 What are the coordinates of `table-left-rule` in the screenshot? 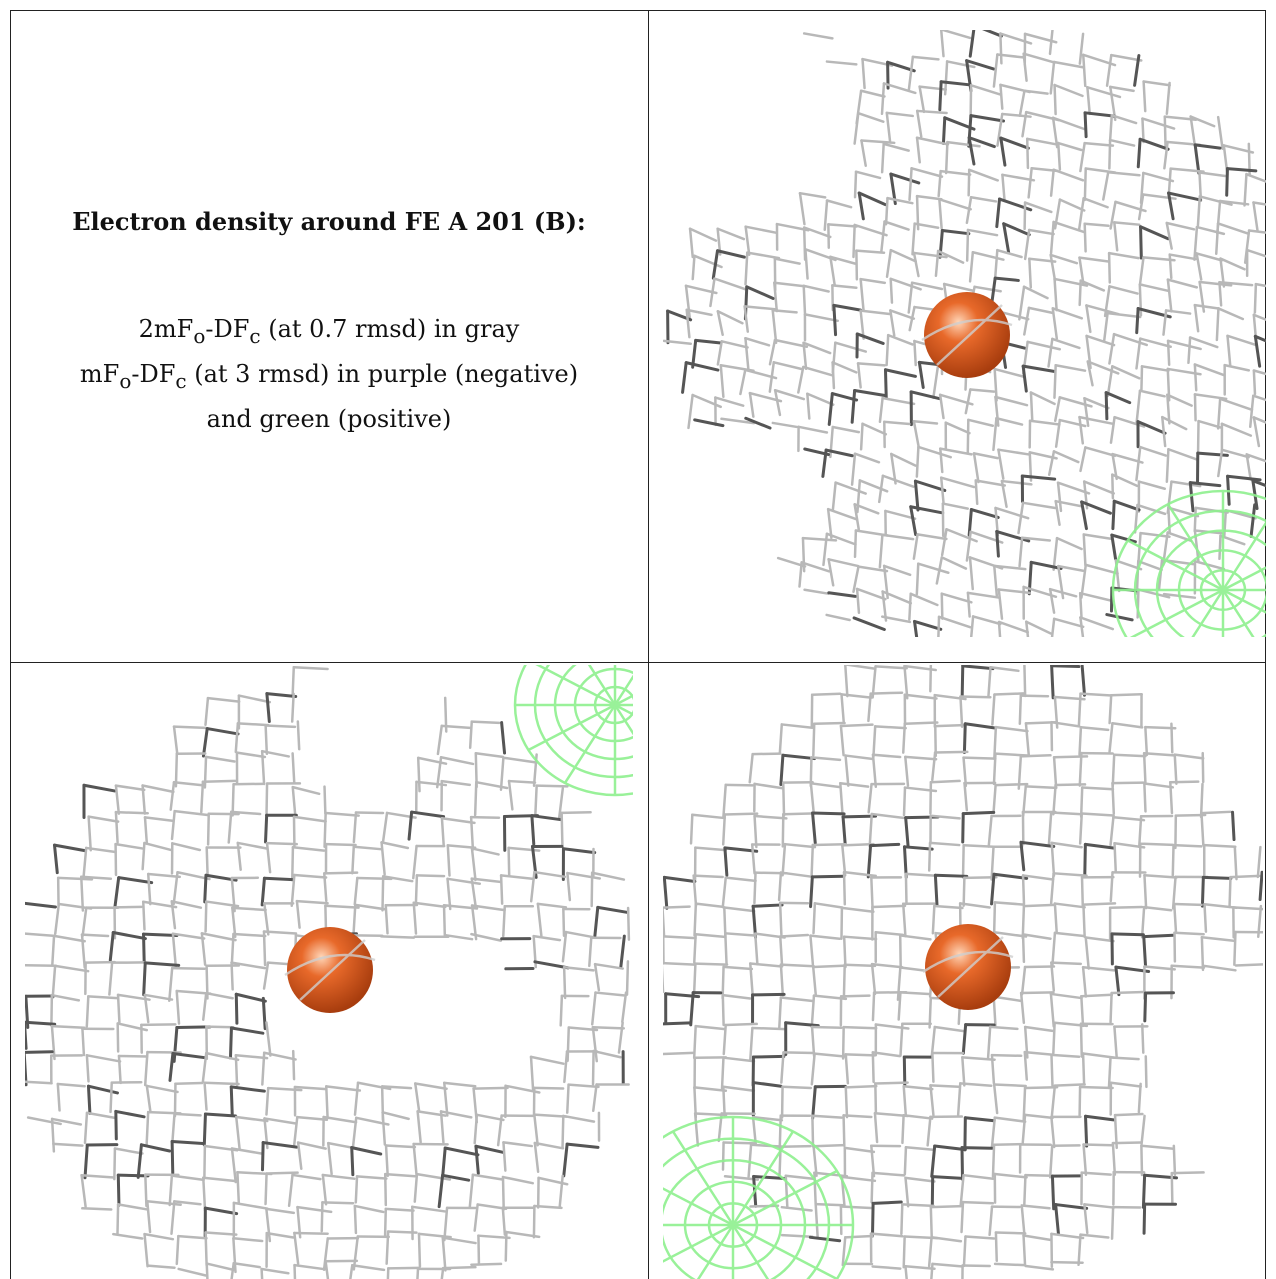 It's located at (10, 644).